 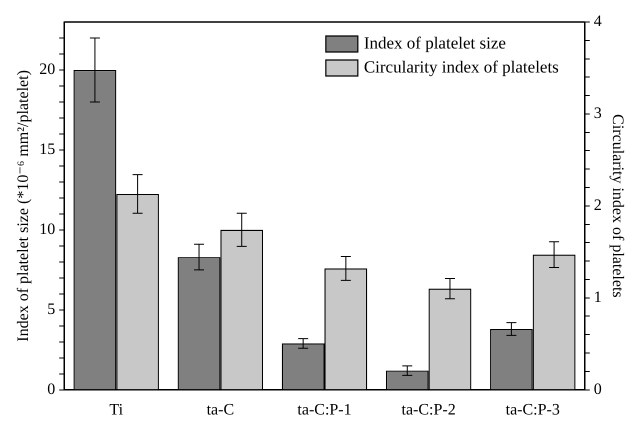 What do you see at coordinates (429, 410) in the screenshot?
I see `x-tick-label: ta-C:P-2` at bounding box center [429, 410].